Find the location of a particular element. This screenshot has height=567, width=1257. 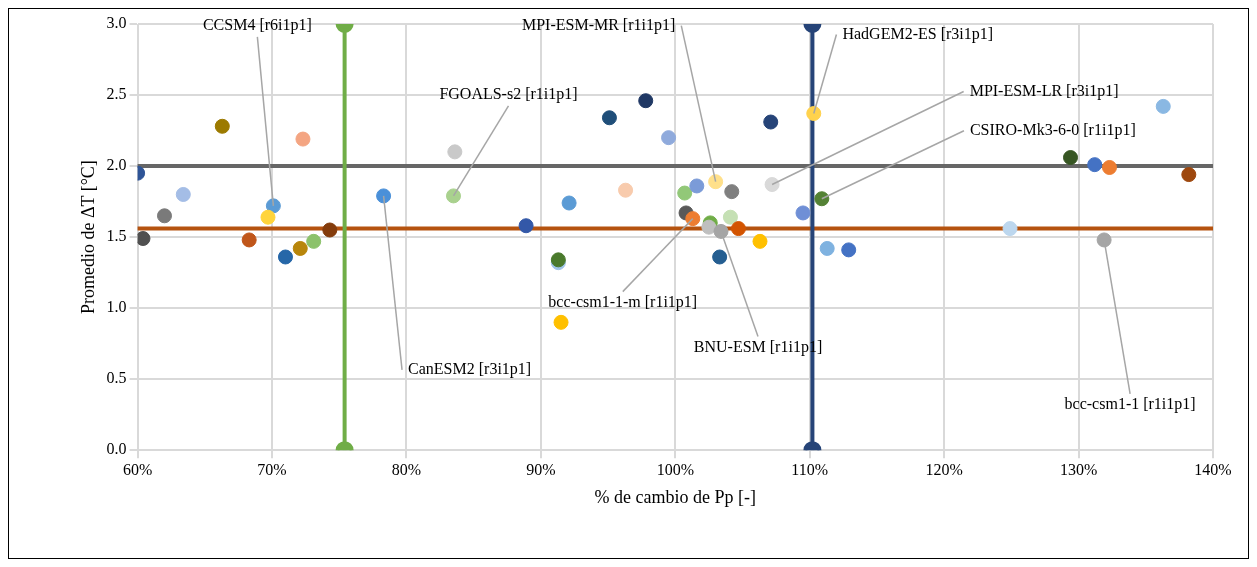

annotation: CCSM4 [r6i1p1] is located at coordinates (257, 25).